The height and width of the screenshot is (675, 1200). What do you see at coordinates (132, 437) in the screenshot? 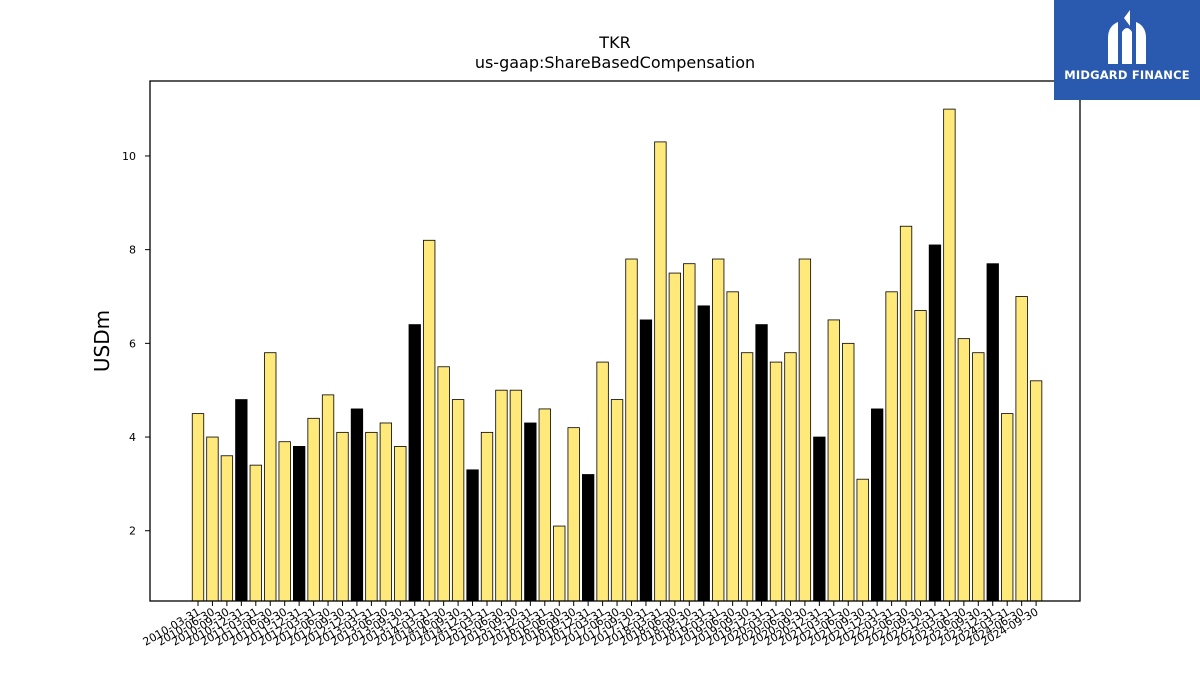
I see `y-tick-label: 4` at bounding box center [132, 437].